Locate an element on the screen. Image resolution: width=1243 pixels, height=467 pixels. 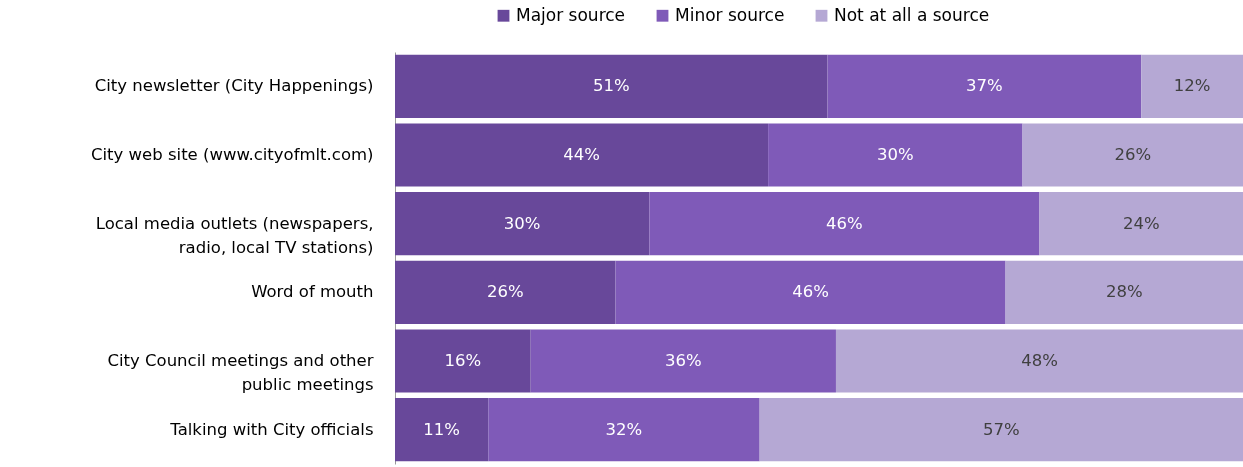
data-label: 32% is located at coordinates (624, 429).